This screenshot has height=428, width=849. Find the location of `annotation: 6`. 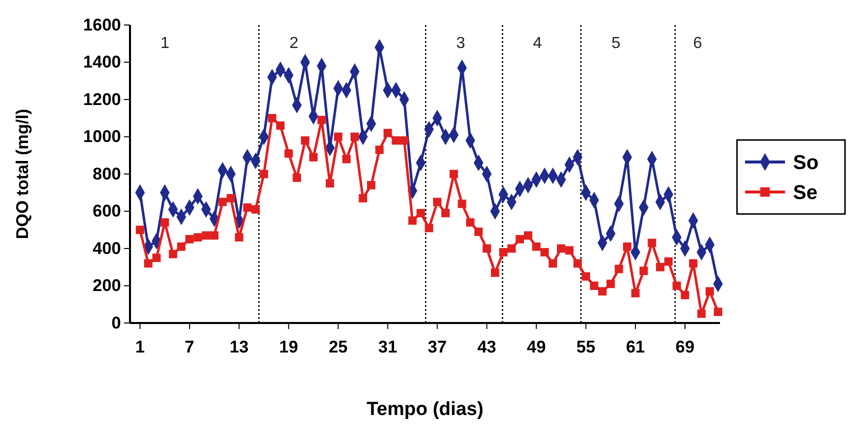

annotation: 6 is located at coordinates (697, 43).